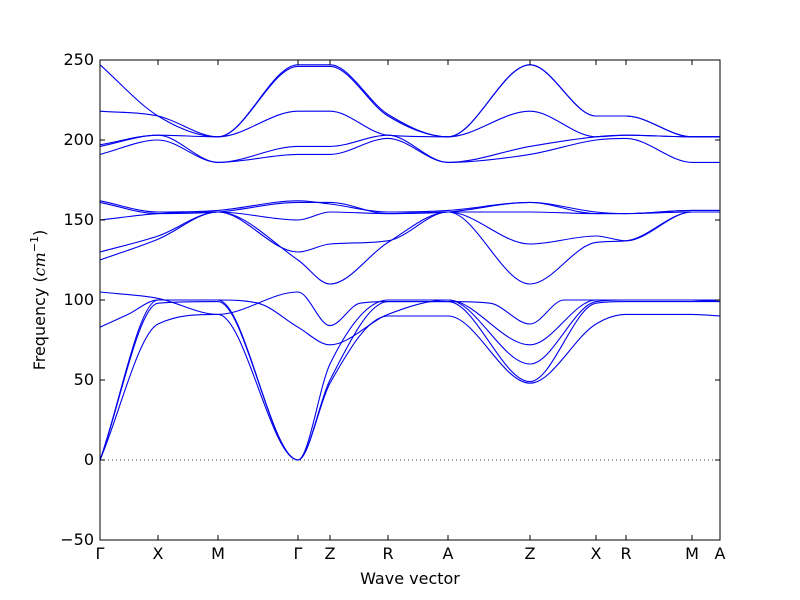 This screenshot has height=600, width=800. What do you see at coordinates (39, 264) in the screenshot?
I see `y-axis-label-unit: cm` at bounding box center [39, 264].